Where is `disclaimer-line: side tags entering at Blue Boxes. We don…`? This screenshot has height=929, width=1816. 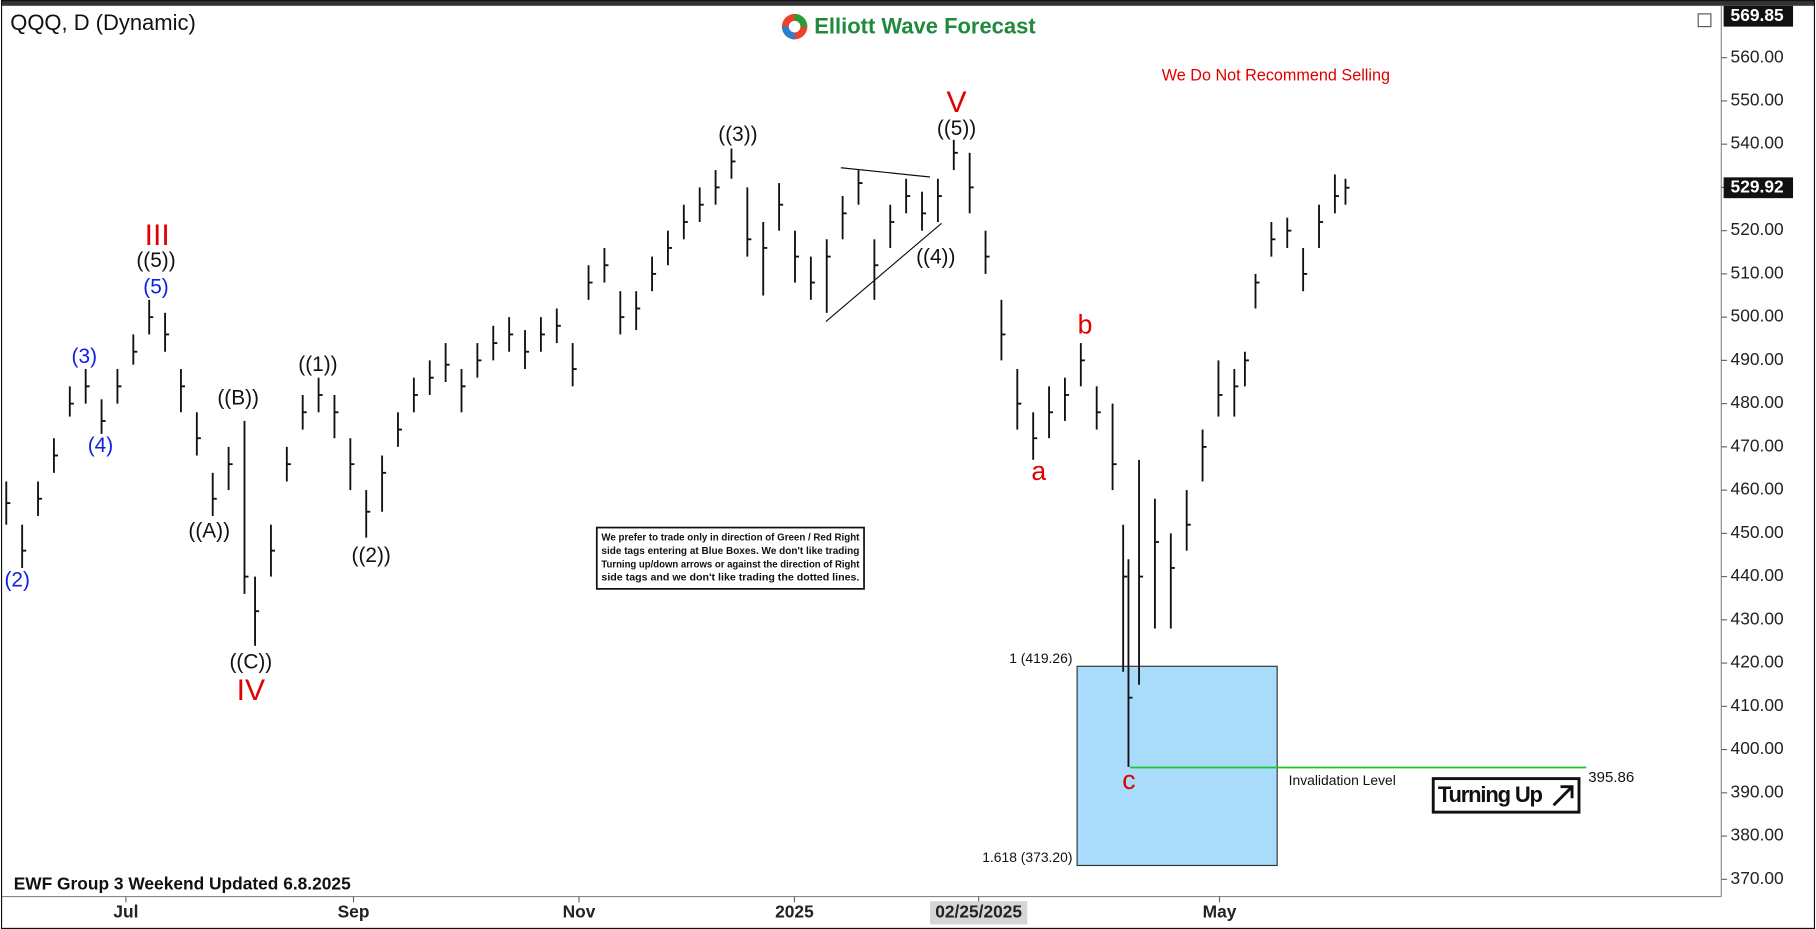
disclaimer-line: side tags entering at Blue Boxes. We don… is located at coordinates (730, 551).